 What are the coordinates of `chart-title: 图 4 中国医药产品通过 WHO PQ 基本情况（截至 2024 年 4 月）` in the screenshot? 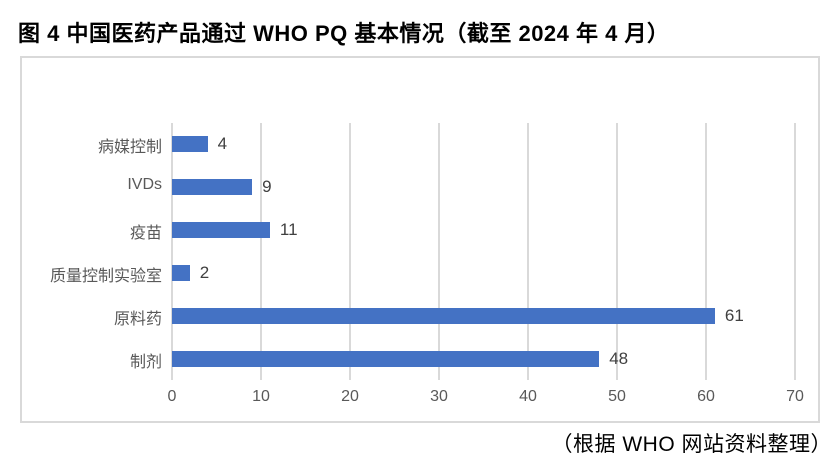 It's located at (344, 33).